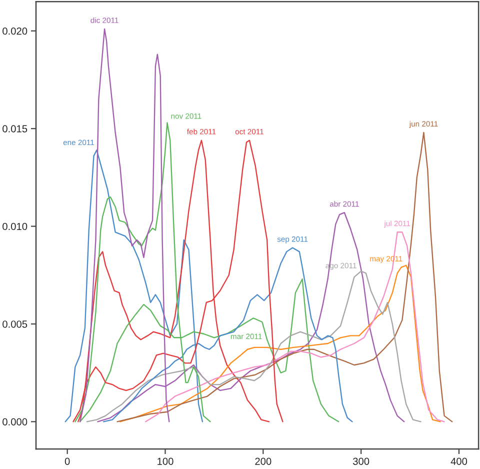  I want to click on y-tick-label: 0.010, so click(15, 226).